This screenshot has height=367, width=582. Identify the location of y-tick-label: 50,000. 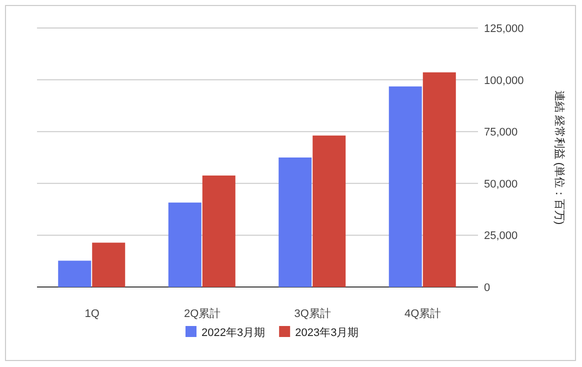
(501, 184).